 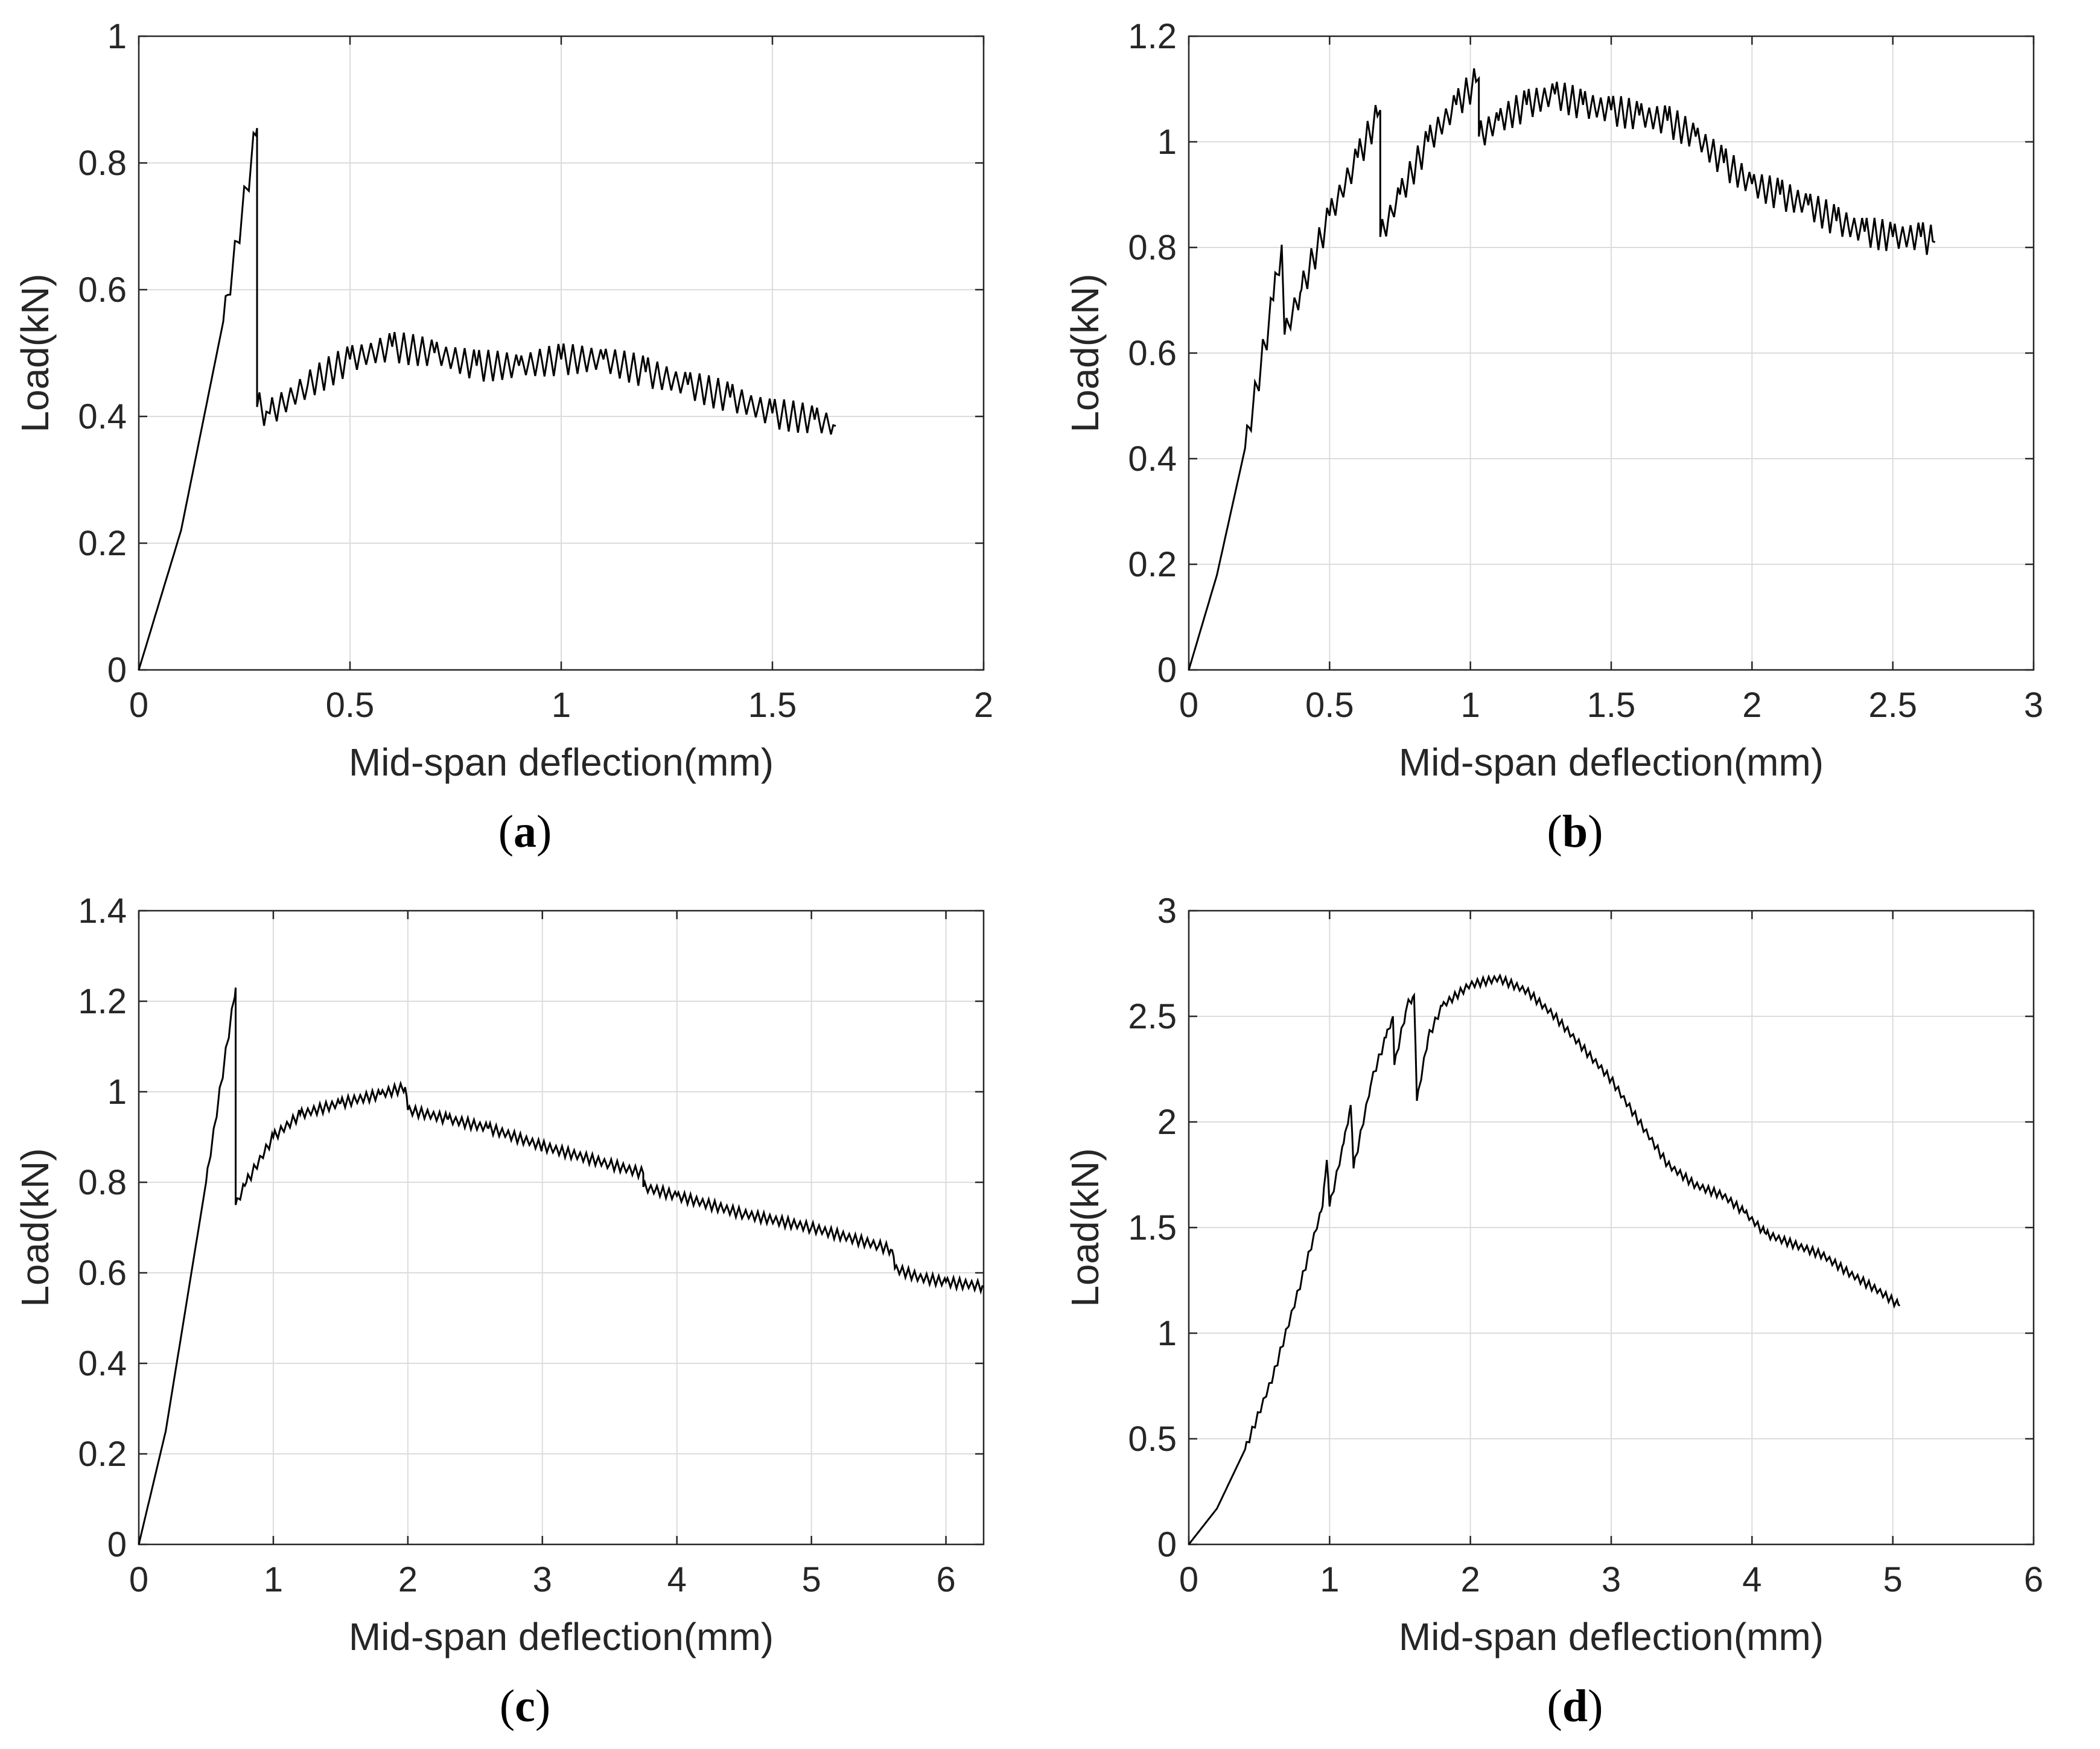 I want to click on subfigure-label-b: (b), so click(x=1575, y=832).